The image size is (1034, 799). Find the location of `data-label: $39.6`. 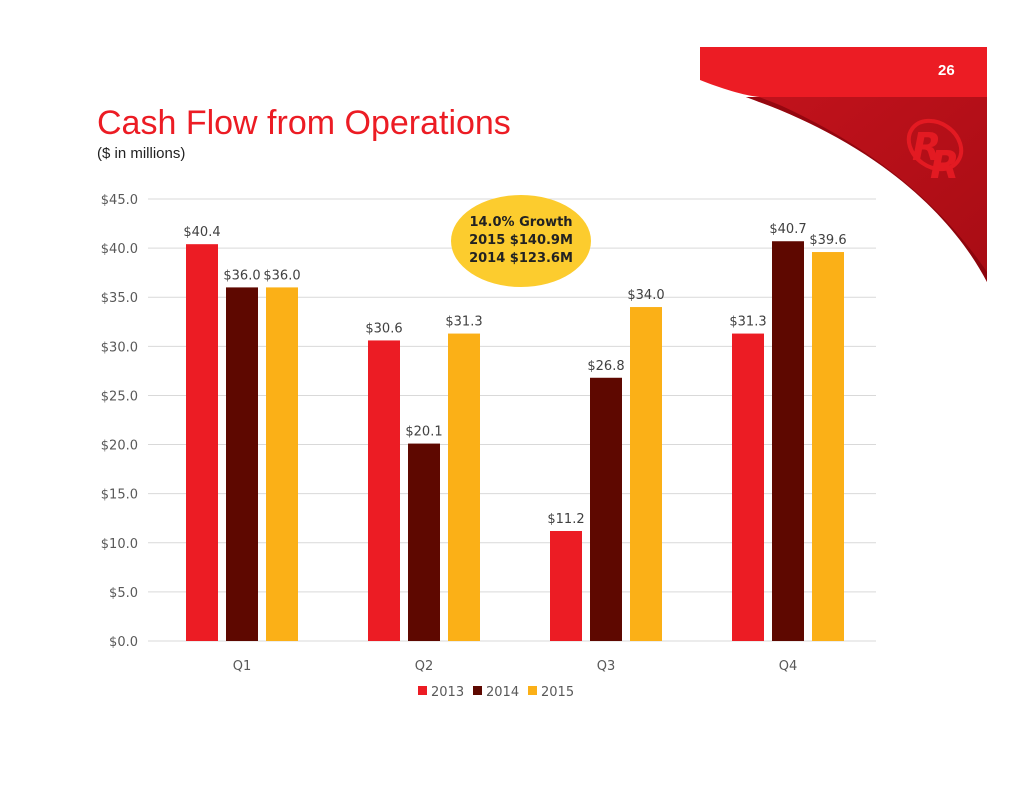

data-label: $39.6 is located at coordinates (827, 240).